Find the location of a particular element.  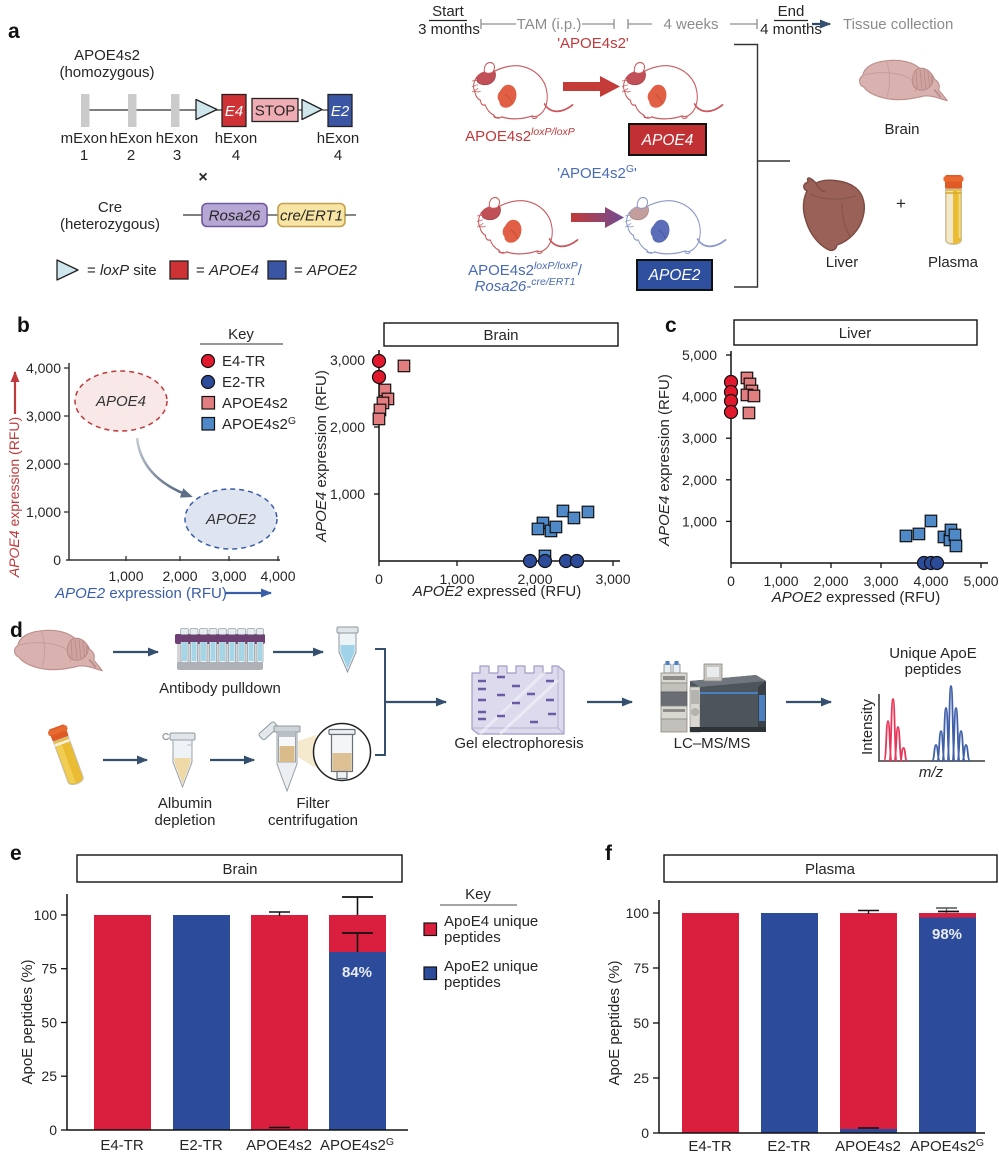

svg-text: cre/ERT1 is located at coordinates (311, 216).